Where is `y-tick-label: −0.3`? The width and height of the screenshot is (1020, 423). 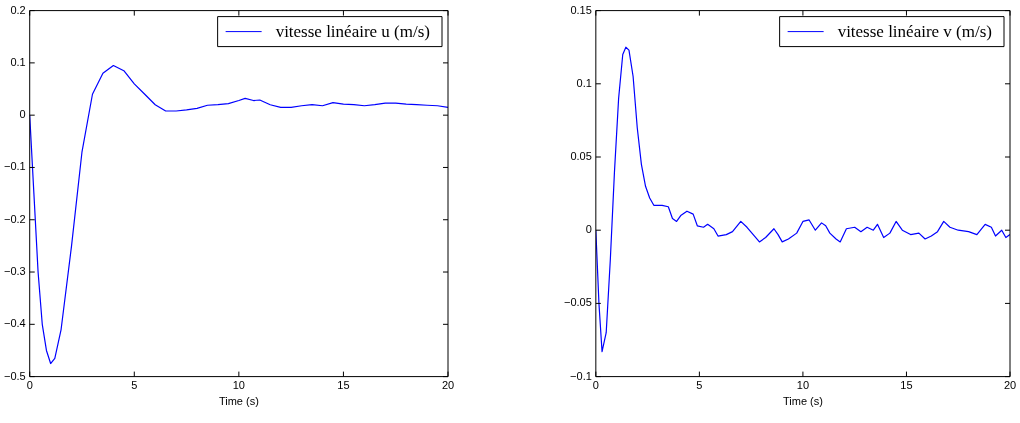 y-tick-label: −0.3 is located at coordinates (15, 271).